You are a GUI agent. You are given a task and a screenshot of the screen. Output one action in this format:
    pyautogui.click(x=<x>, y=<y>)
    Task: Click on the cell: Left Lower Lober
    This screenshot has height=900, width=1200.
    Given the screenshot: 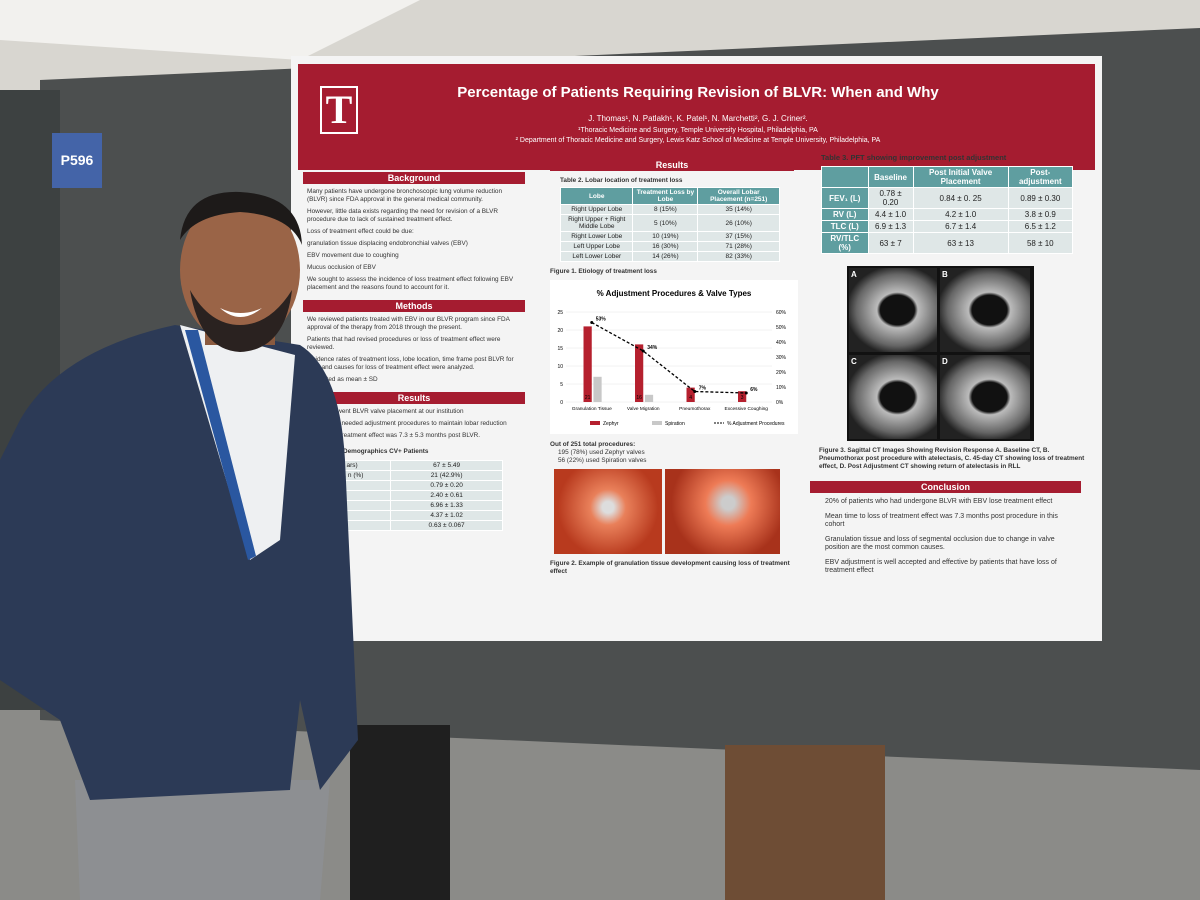 What is the action you would take?
    pyautogui.click(x=596, y=256)
    